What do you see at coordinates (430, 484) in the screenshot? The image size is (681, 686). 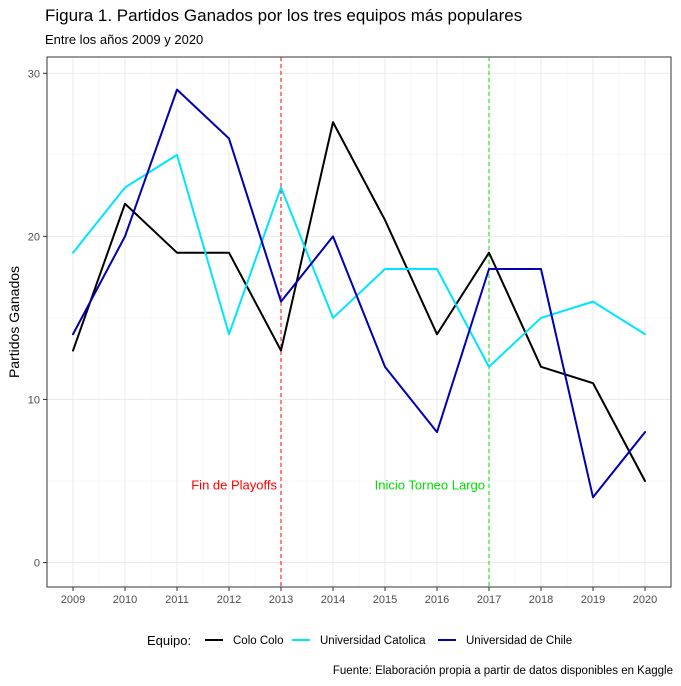 I see `reference-line-label: Inicio Torneo Largo` at bounding box center [430, 484].